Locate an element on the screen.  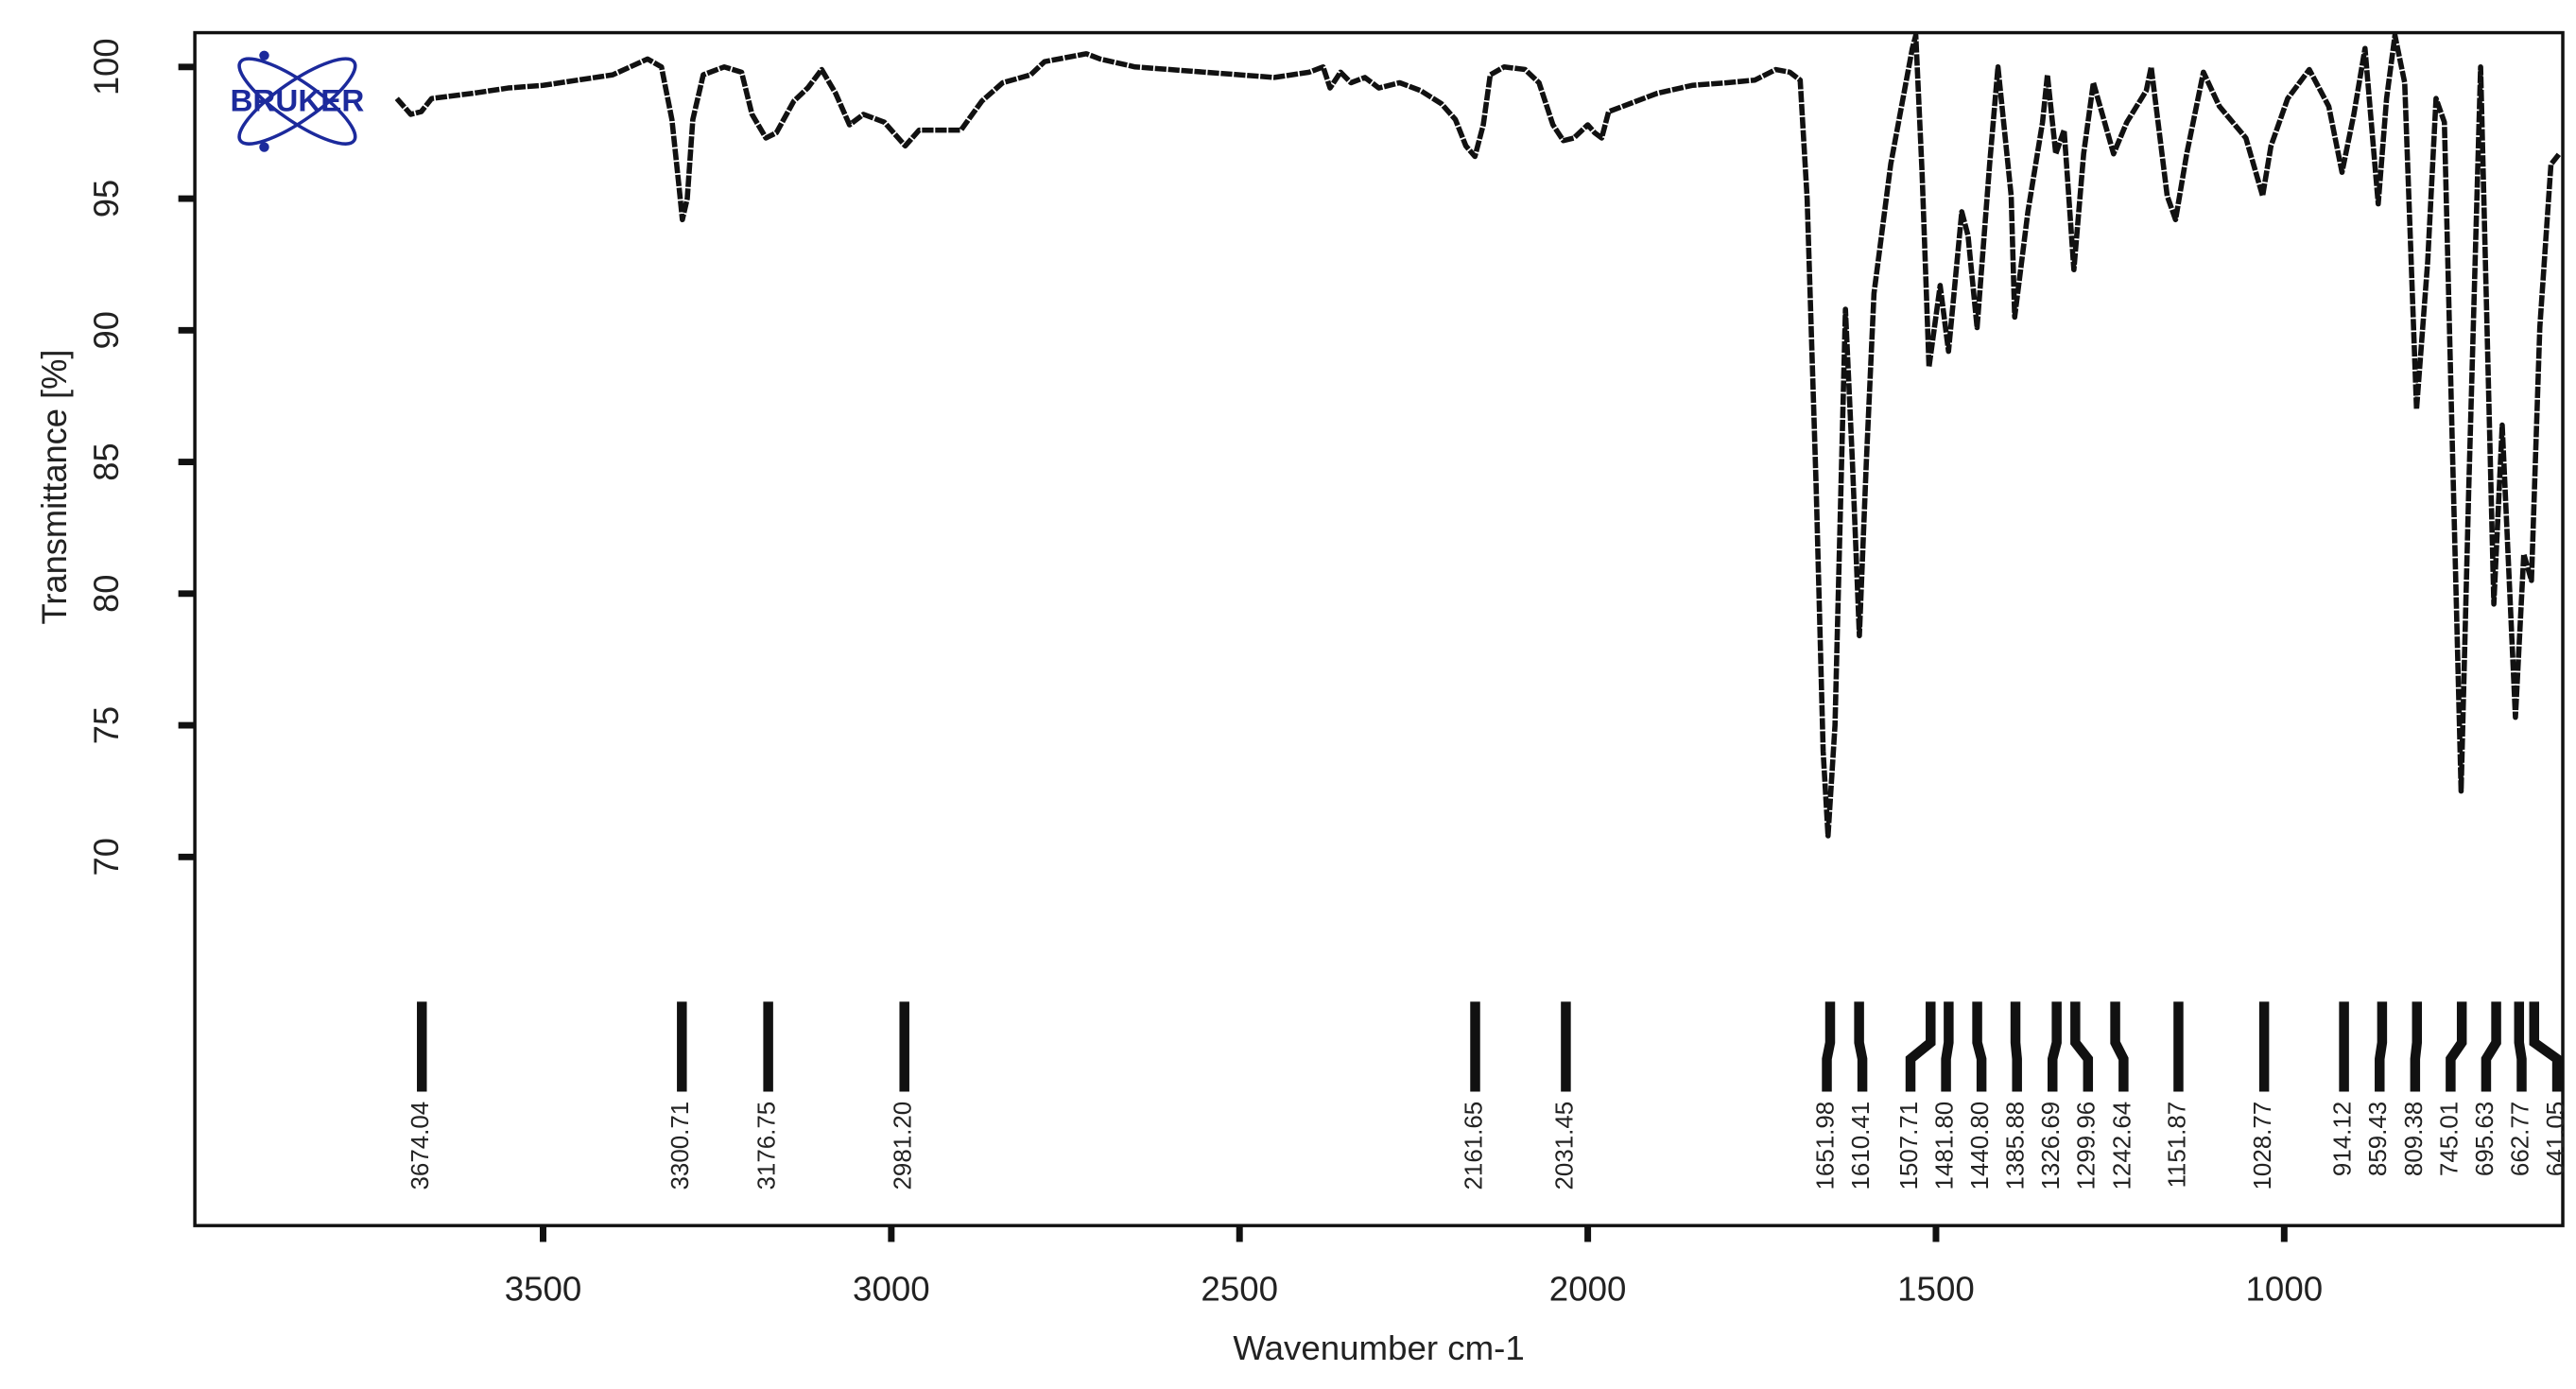
peak-label: 859.43 is located at coordinates (2377, 1139).